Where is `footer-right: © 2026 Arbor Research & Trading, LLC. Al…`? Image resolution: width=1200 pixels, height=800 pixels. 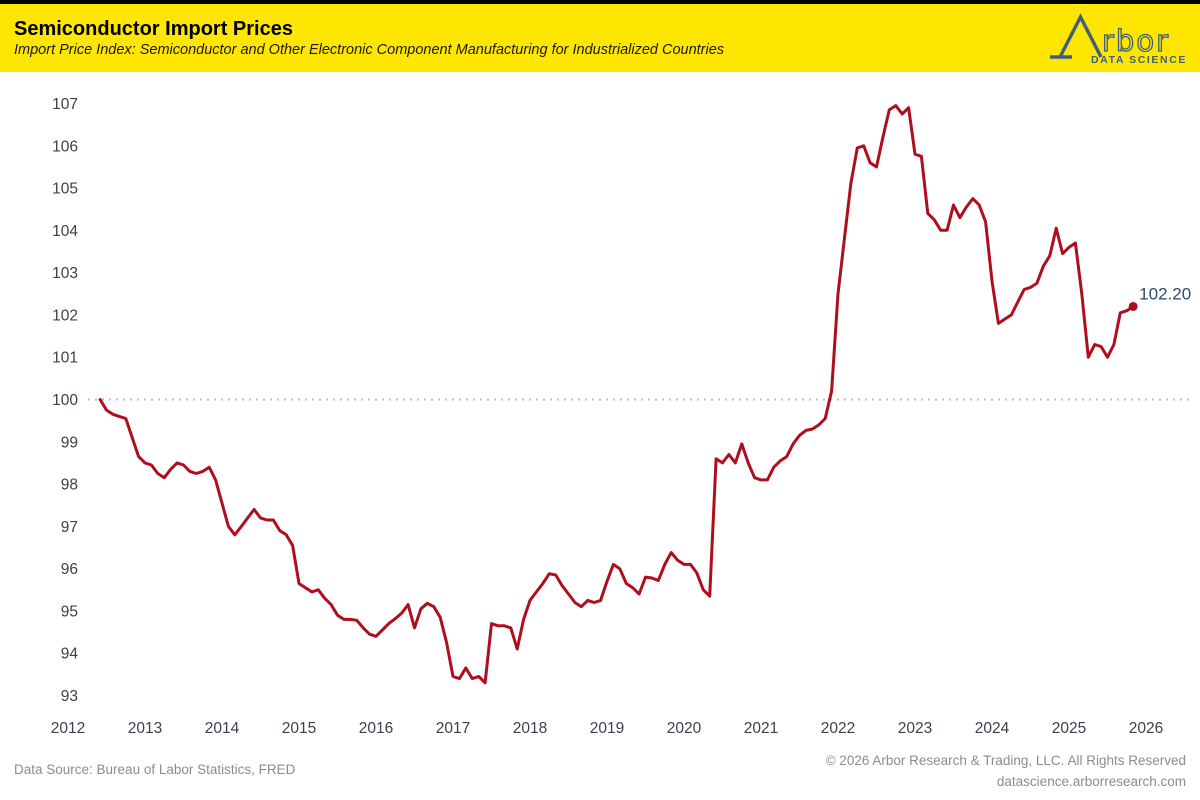
footer-right: © 2026 Arbor Research & Trading, LLC. Al… is located at coordinates (1006, 772).